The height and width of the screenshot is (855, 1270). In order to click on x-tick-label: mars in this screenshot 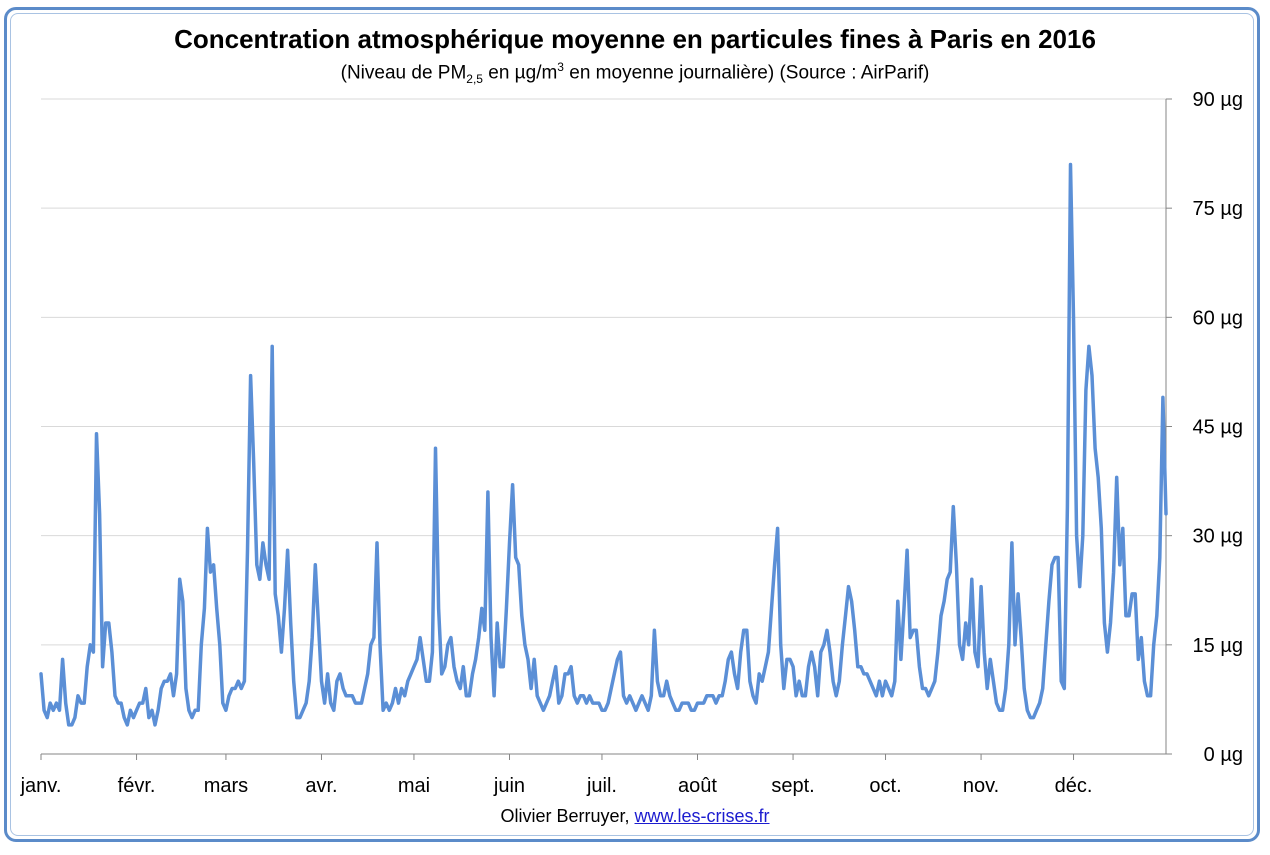, I will do `click(226, 786)`.